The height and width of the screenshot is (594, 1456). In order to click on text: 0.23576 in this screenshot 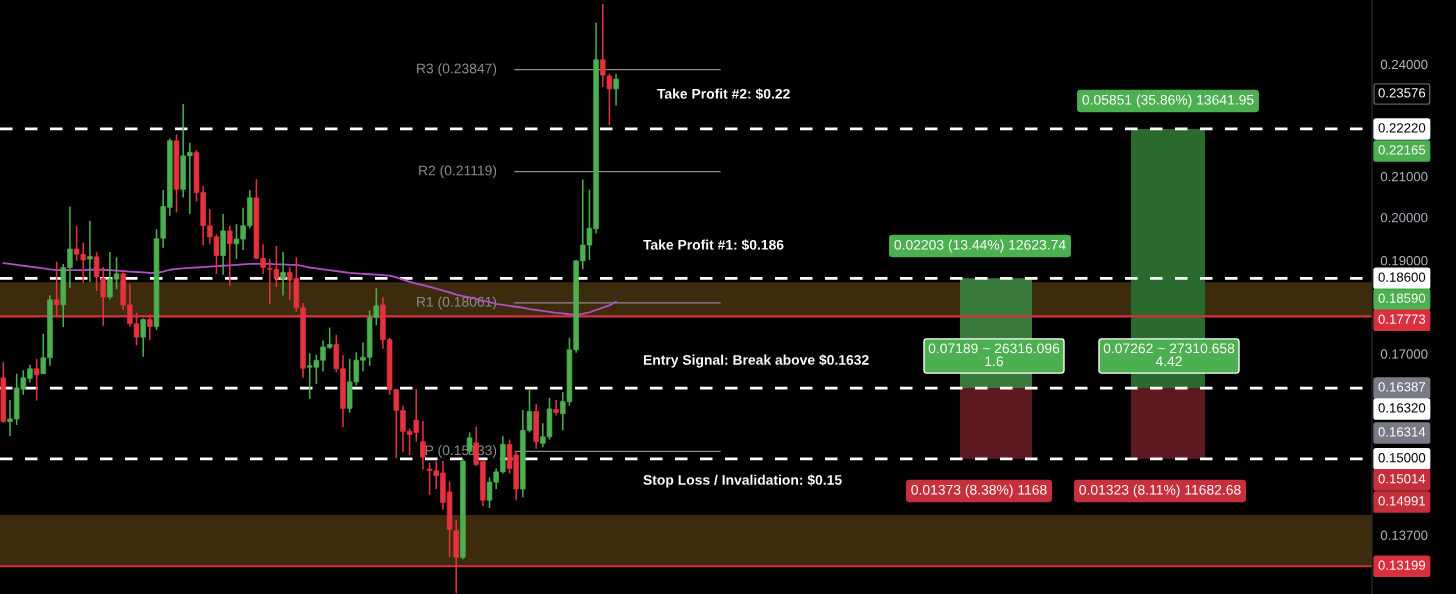, I will do `click(1402, 93)`.